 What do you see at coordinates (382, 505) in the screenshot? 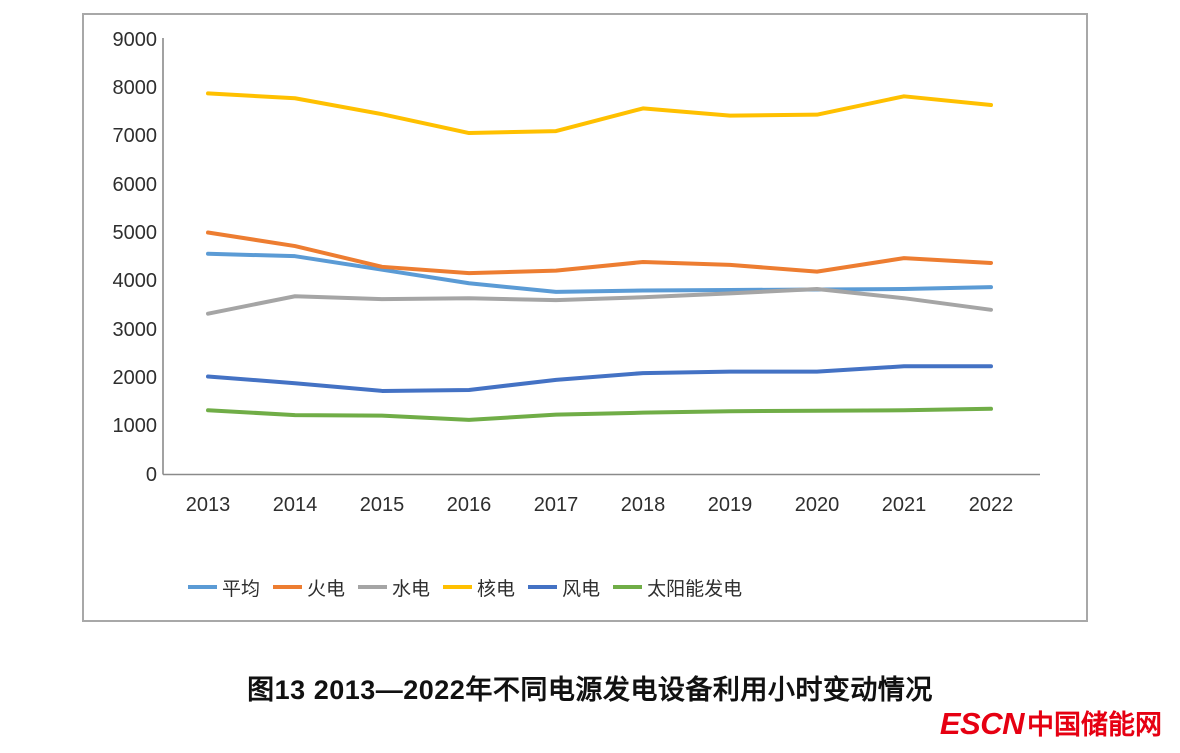
I see `x-axis-tick-label: 2015` at bounding box center [382, 505].